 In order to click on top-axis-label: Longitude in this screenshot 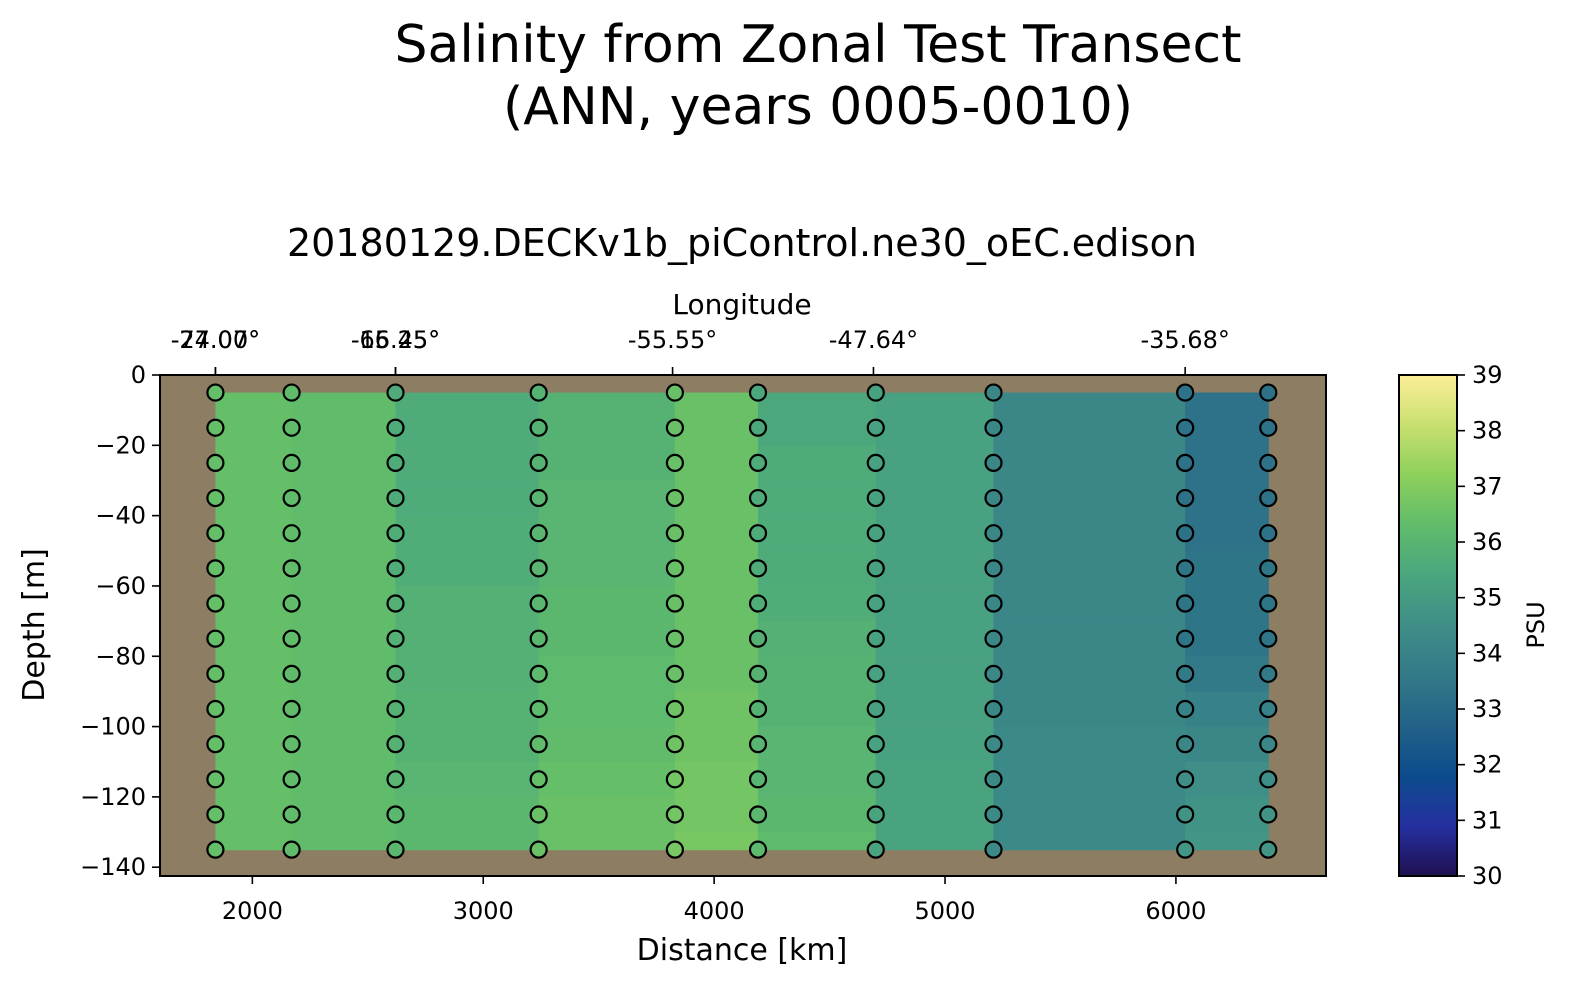, I will do `click(741, 304)`.